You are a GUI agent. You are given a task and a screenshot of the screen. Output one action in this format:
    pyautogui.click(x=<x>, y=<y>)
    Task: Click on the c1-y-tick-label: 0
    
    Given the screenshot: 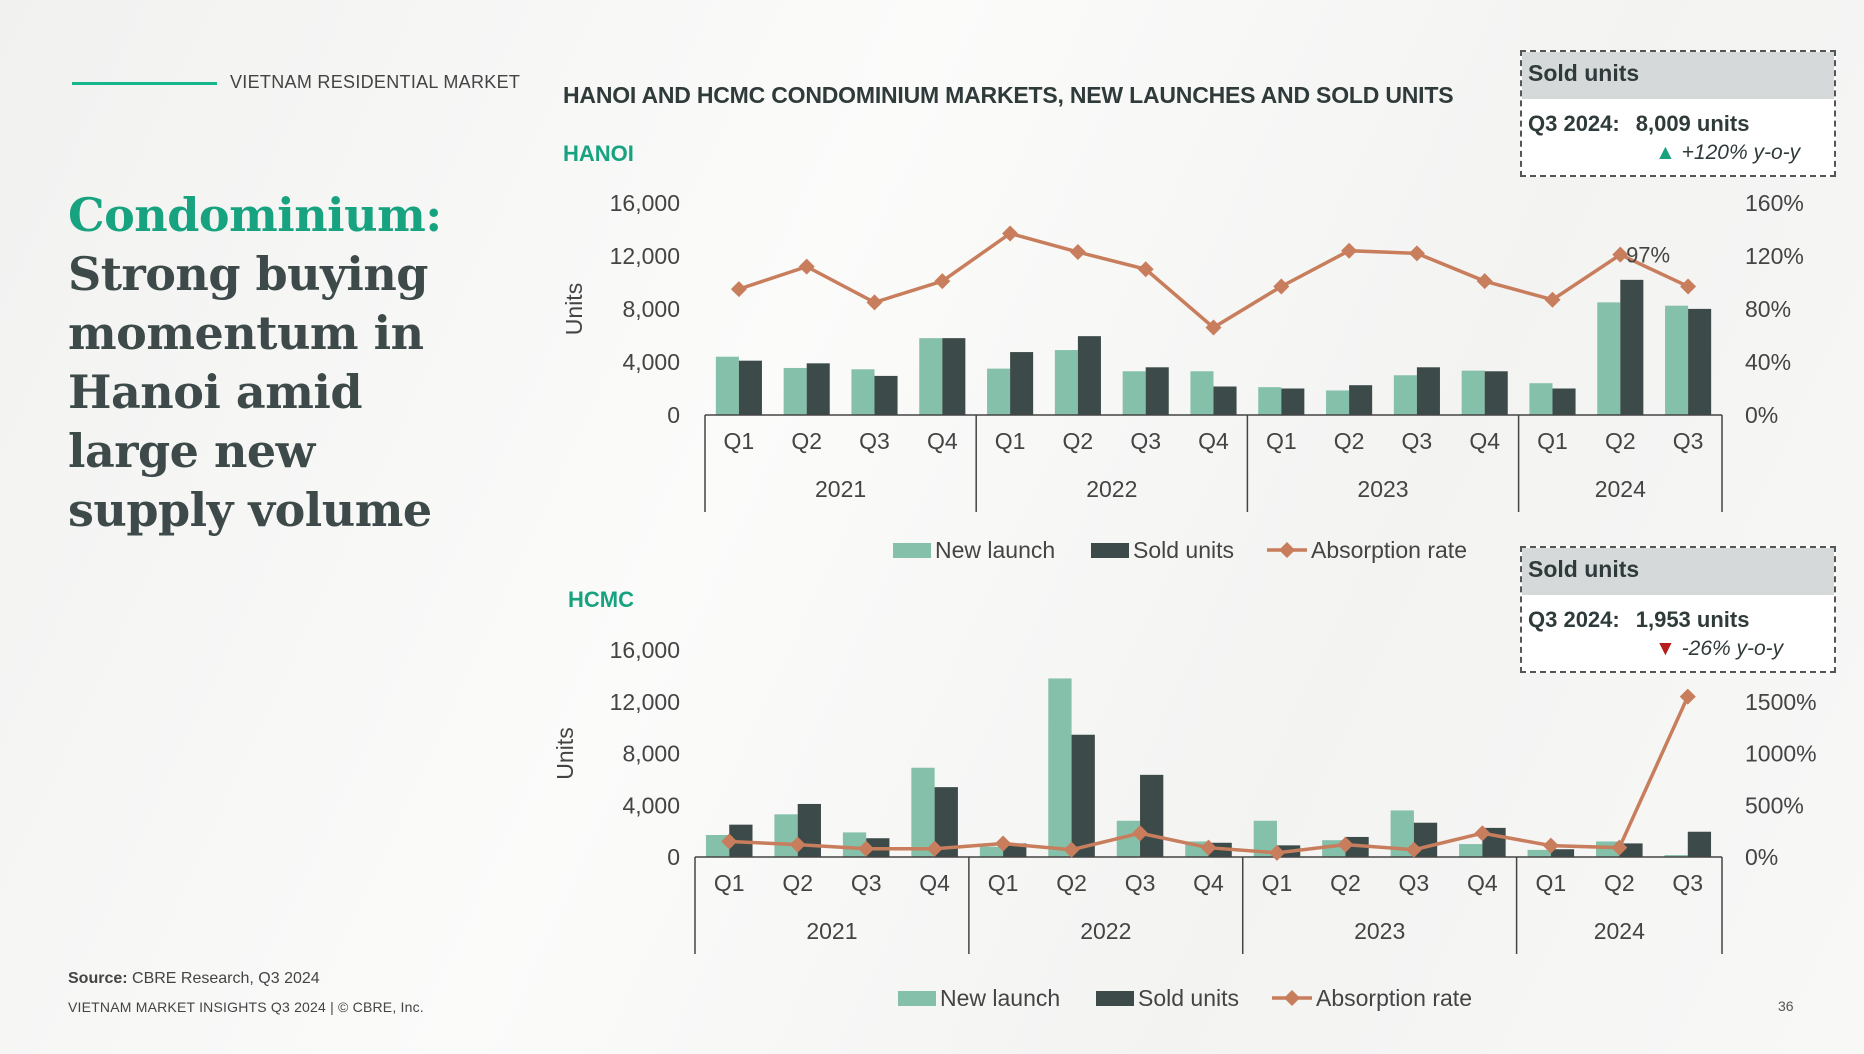 What is the action you would take?
    pyautogui.click(x=673, y=857)
    